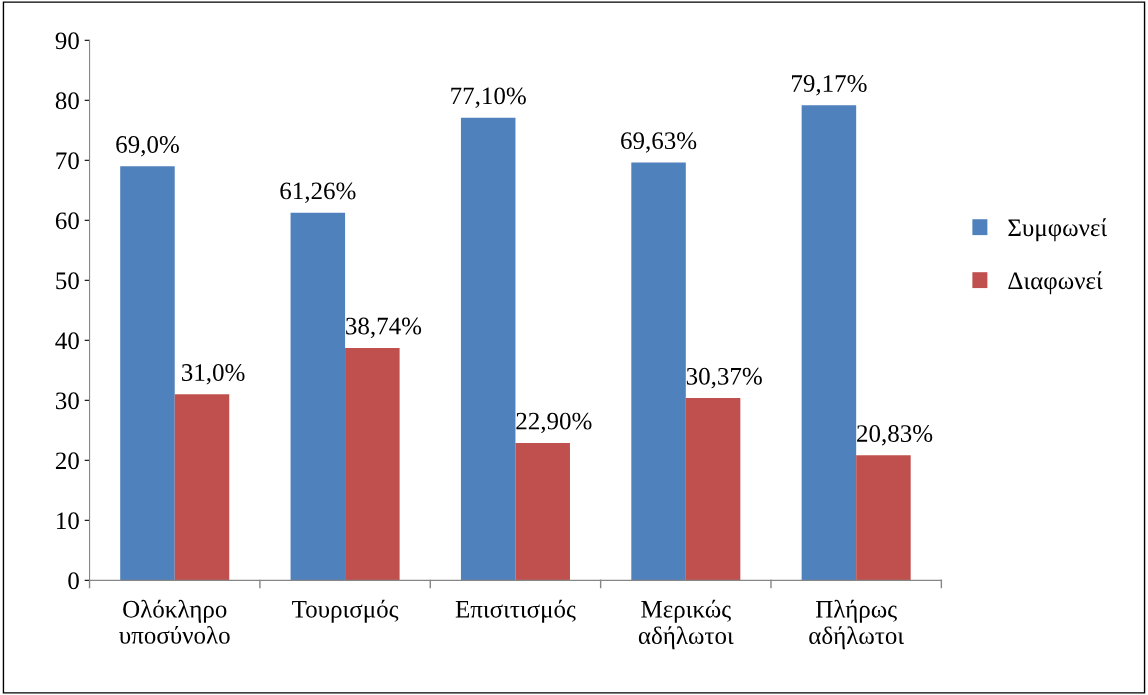 The image size is (1148, 695). What do you see at coordinates (67, 461) in the screenshot?
I see `y-tick-label: 20` at bounding box center [67, 461].